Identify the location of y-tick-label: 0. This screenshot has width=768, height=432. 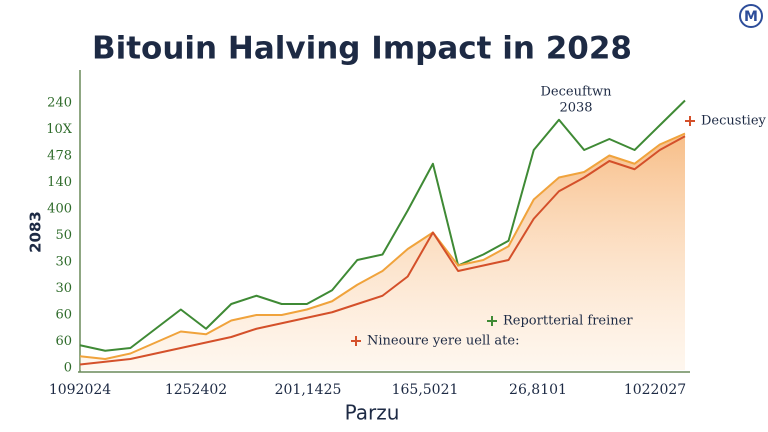
(68, 368).